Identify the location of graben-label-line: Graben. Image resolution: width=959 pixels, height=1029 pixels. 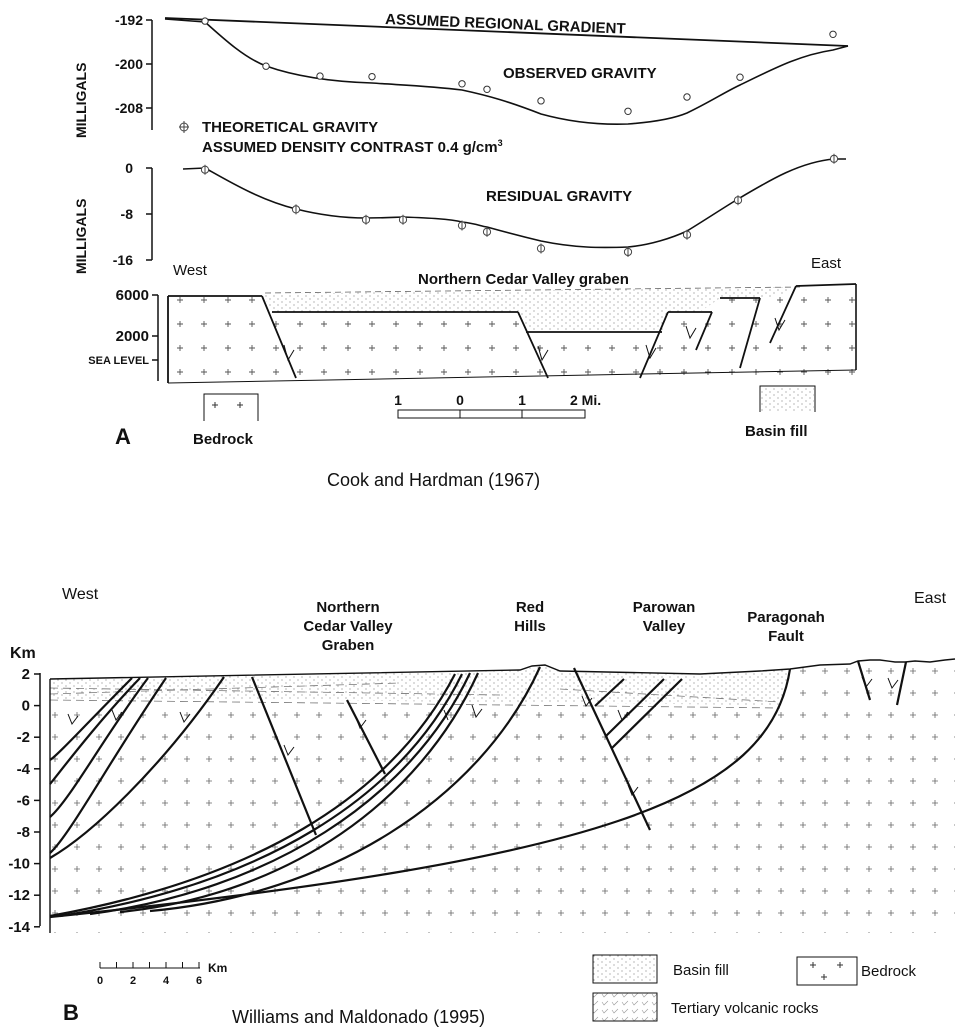
(348, 645).